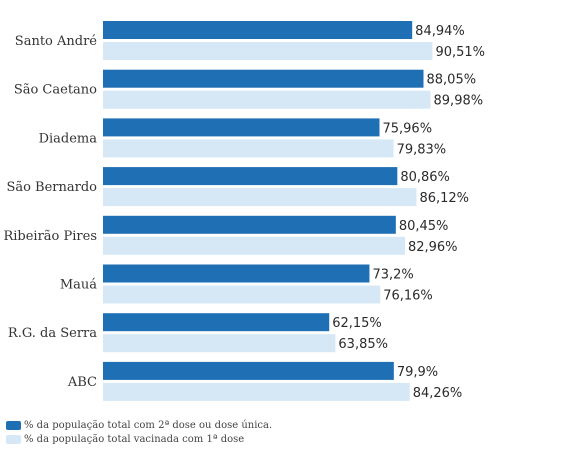 Image resolution: width=580 pixels, height=455 pixels. Describe the element at coordinates (50, 236) in the screenshot. I see `category-label-ribeirao-pires: Ribeirão Pires` at that location.